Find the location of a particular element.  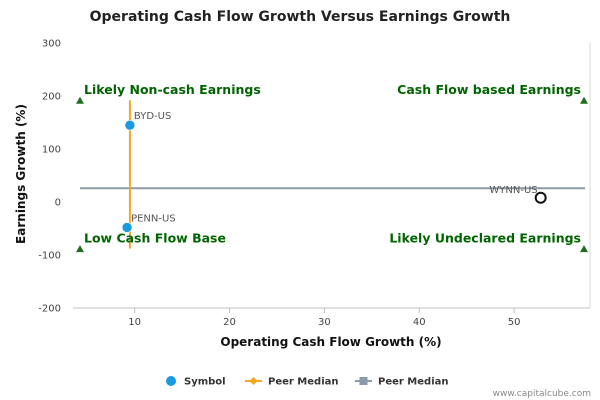

data-point-label: BYD-US is located at coordinates (152, 116).